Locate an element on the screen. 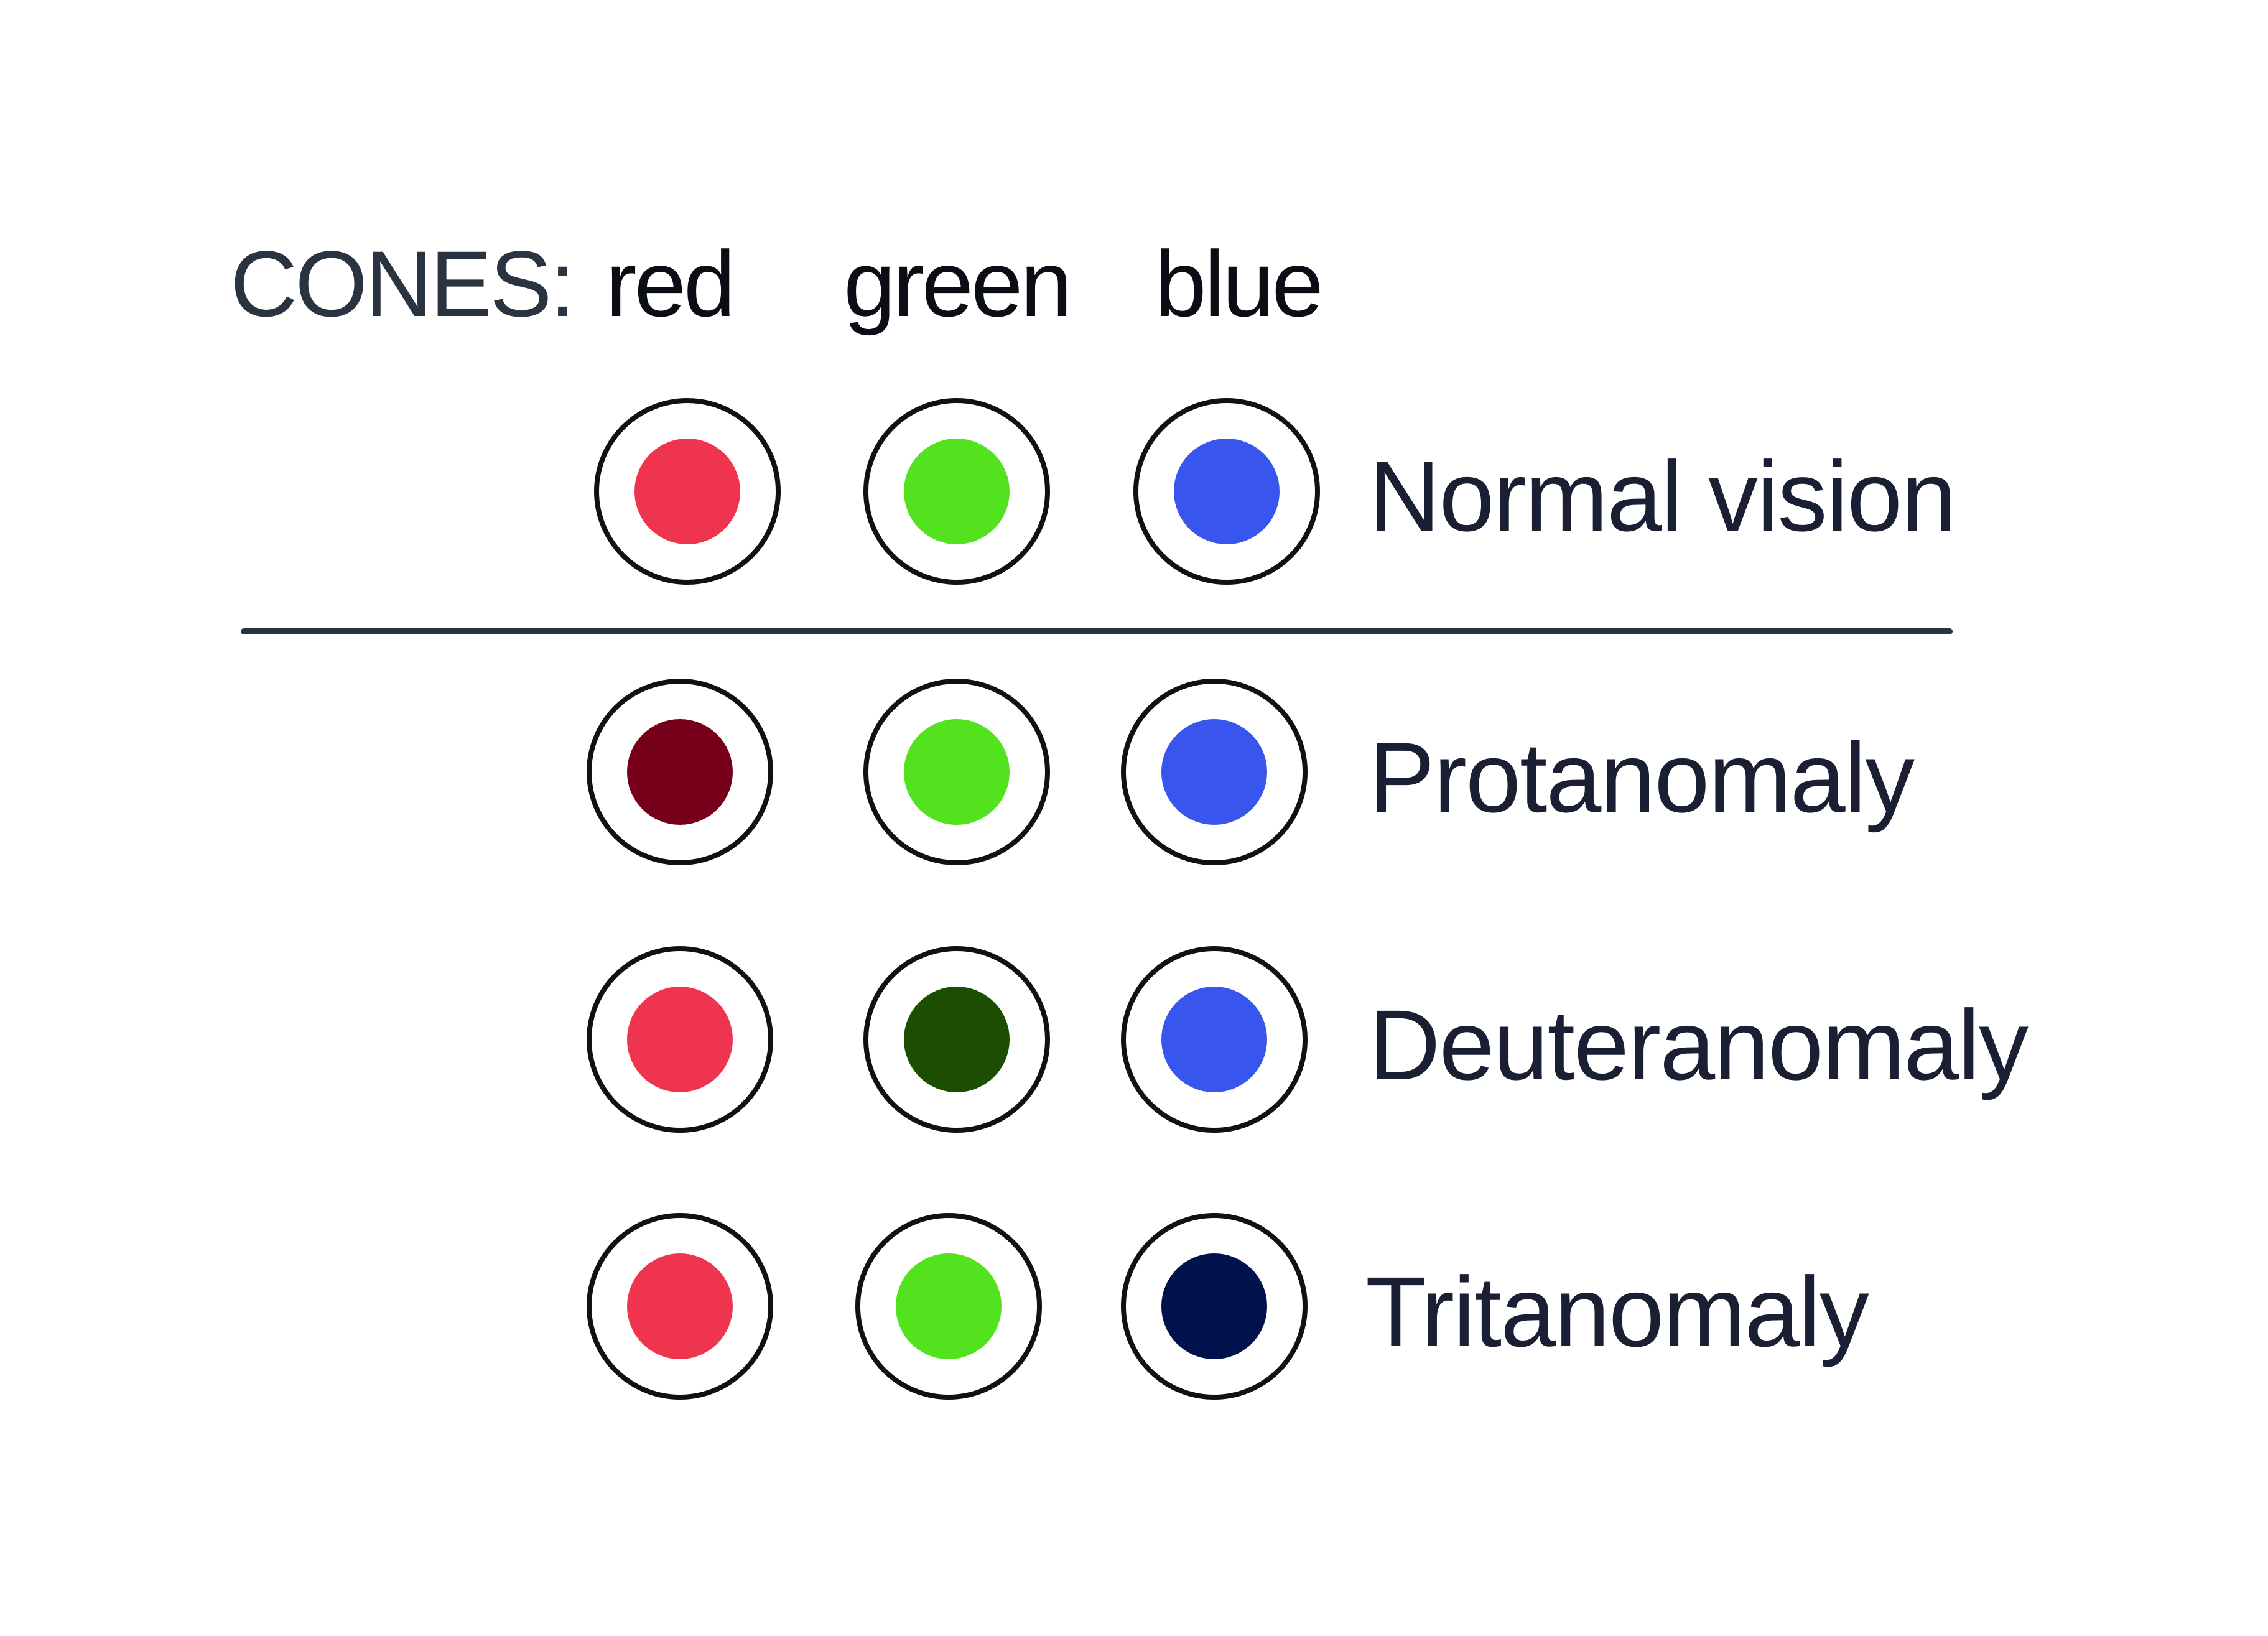 The image size is (2268, 1636). row-label-deuteranomaly: Deuteranomaly is located at coordinates (1699, 1044).